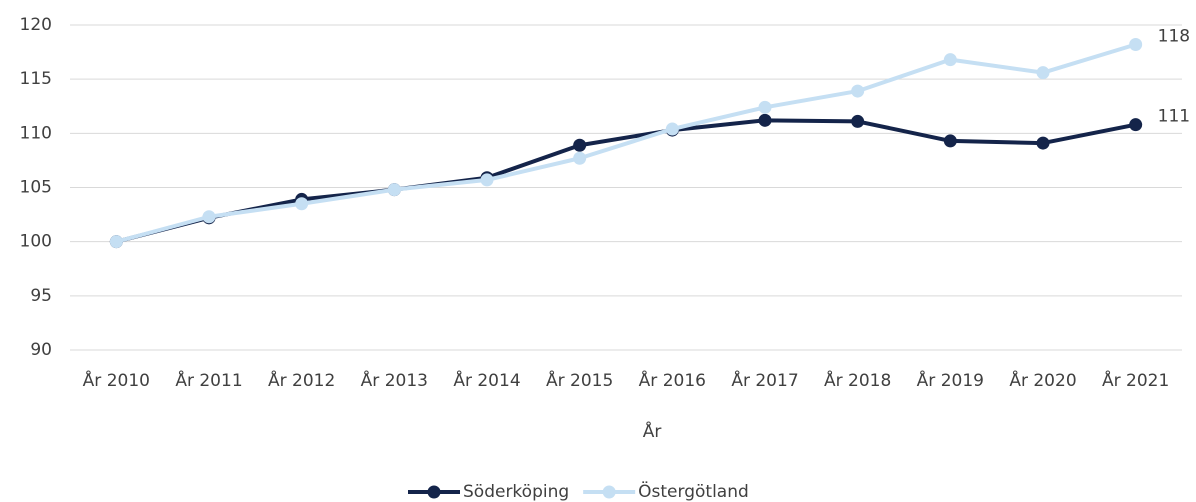  Describe the element at coordinates (36, 188) in the screenshot. I see `y-tick-label: 105` at that location.